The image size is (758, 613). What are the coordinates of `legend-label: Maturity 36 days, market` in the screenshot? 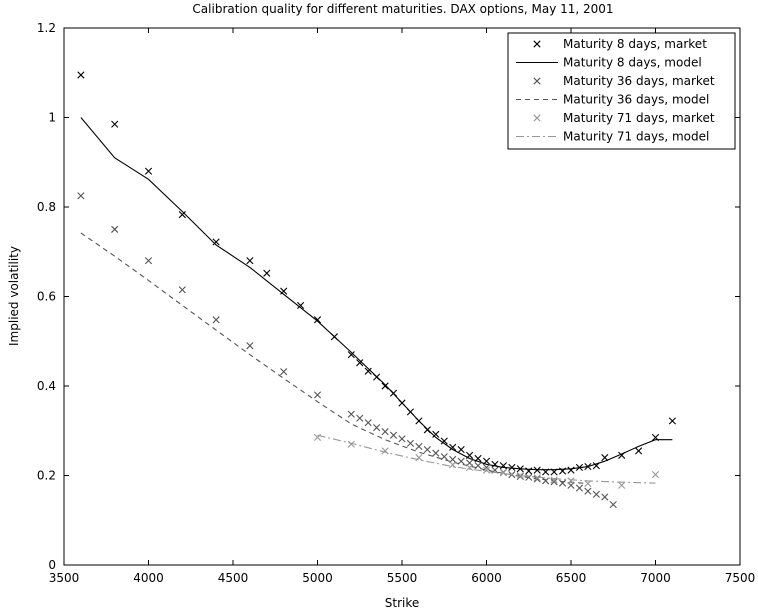 It's located at (639, 81).